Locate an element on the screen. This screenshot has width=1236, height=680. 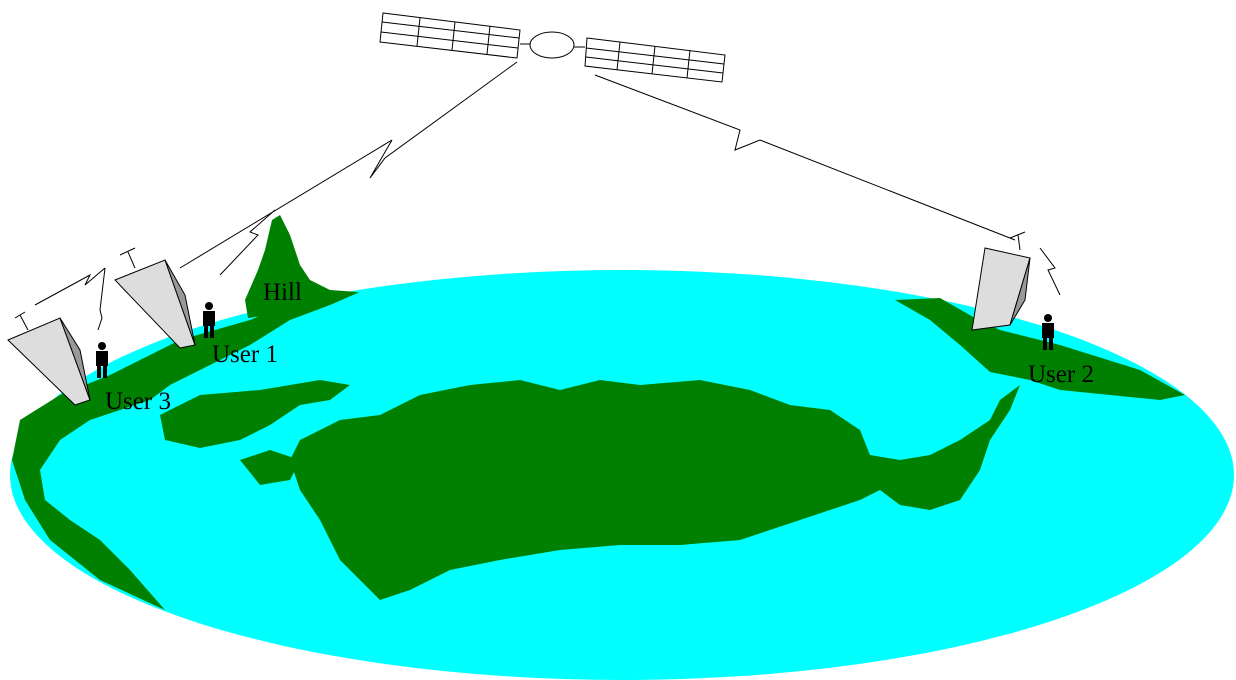
user-label: User 2 is located at coordinates (1061, 374).